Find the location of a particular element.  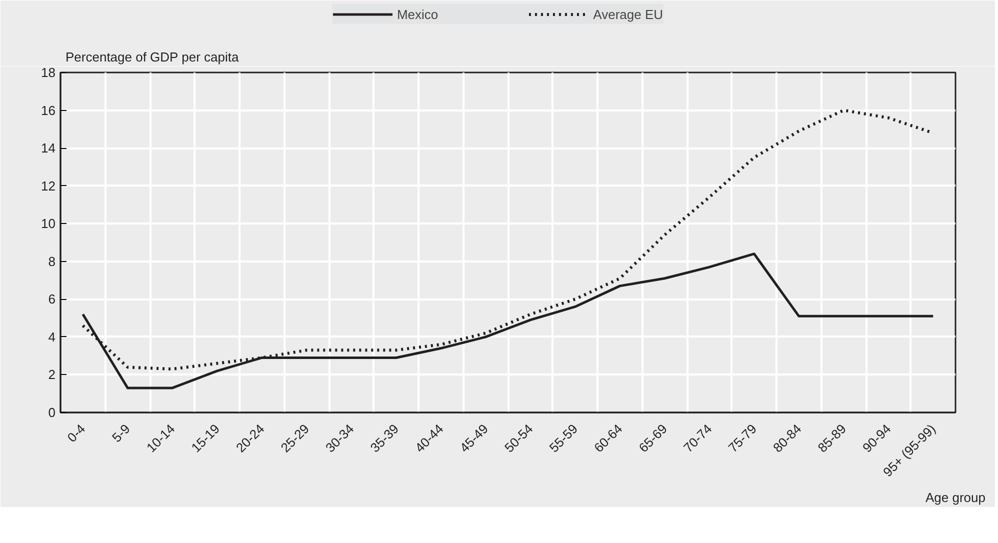

y-tick-label: 8 is located at coordinates (52, 261).